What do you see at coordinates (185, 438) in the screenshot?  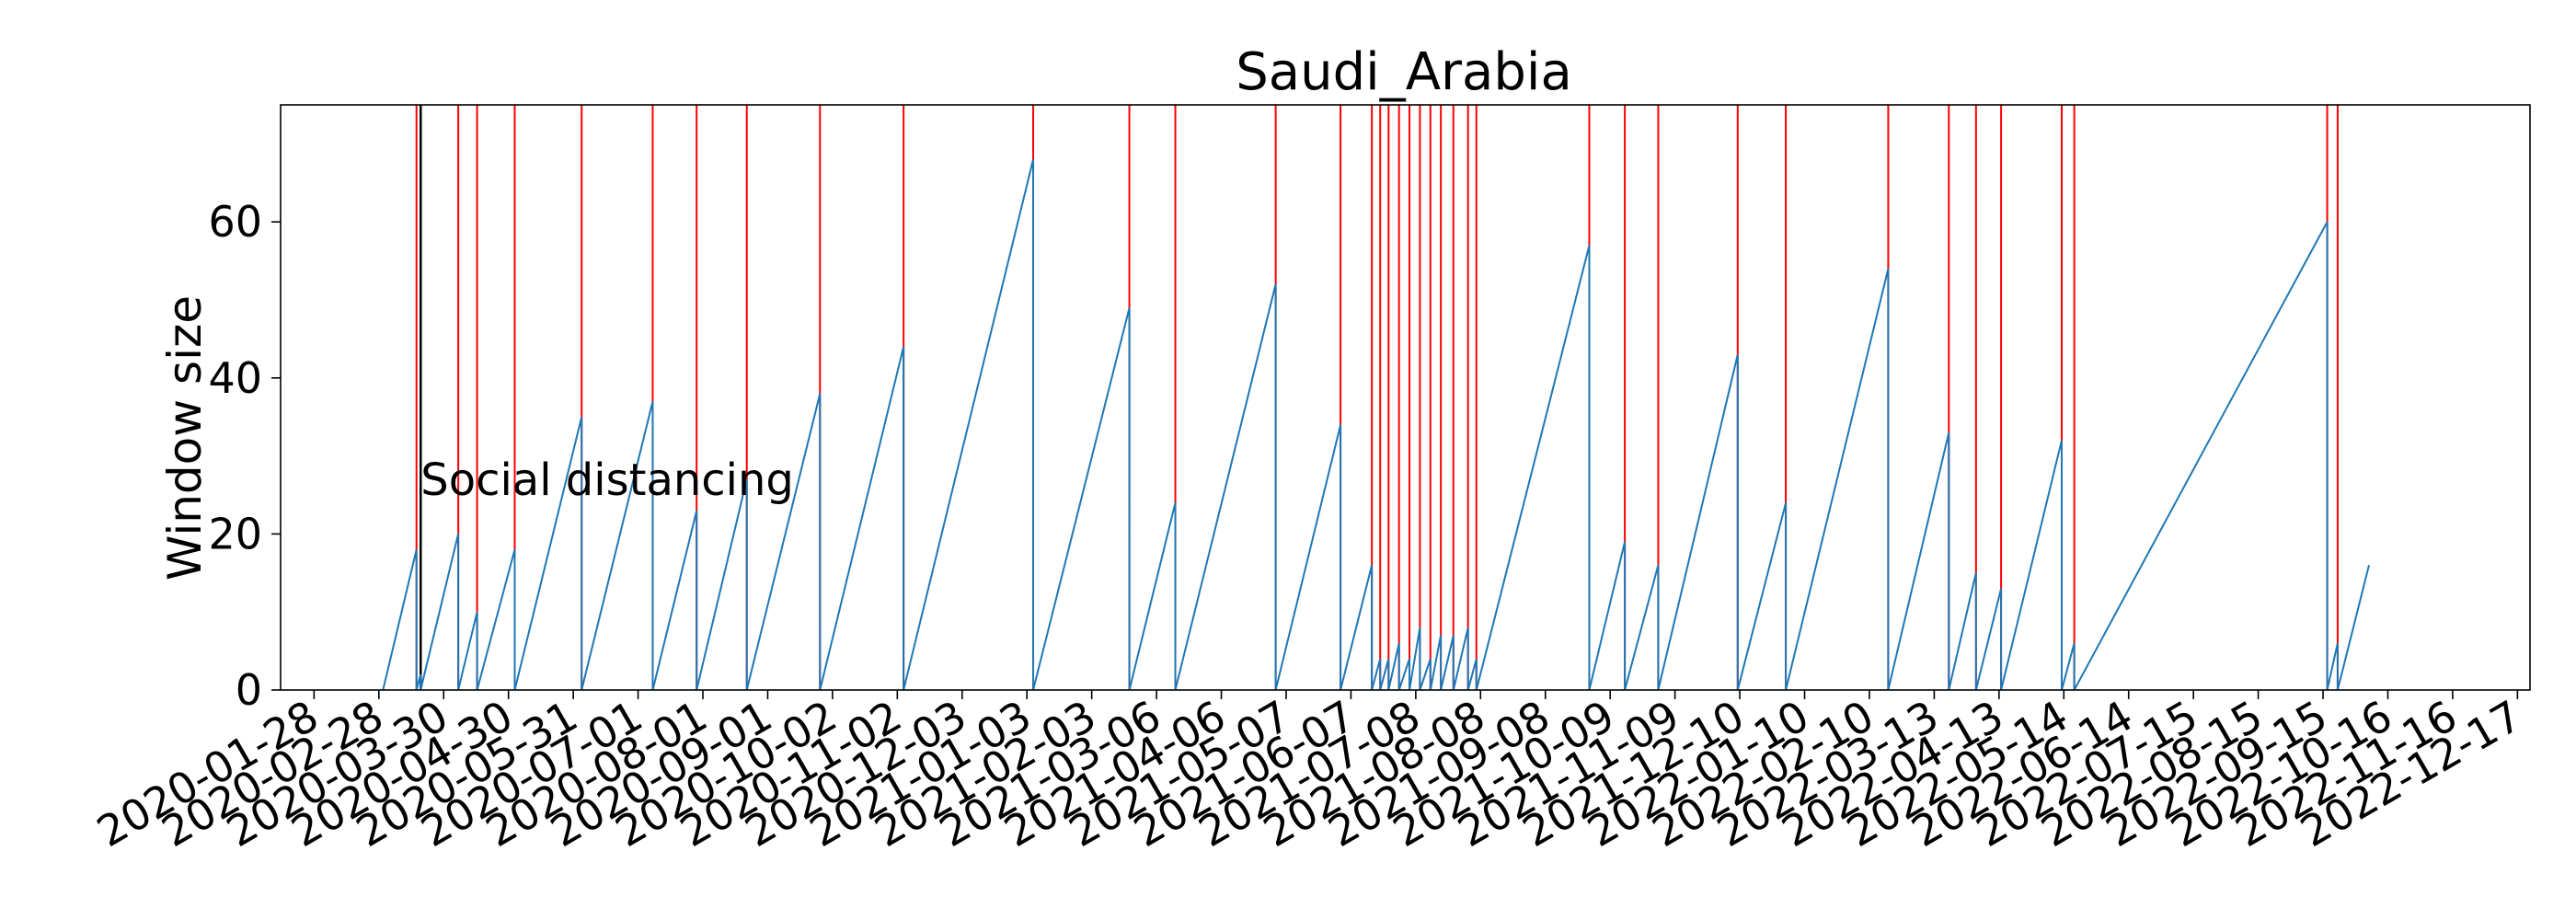 I see `y-axis-label: Window size` at bounding box center [185, 438].